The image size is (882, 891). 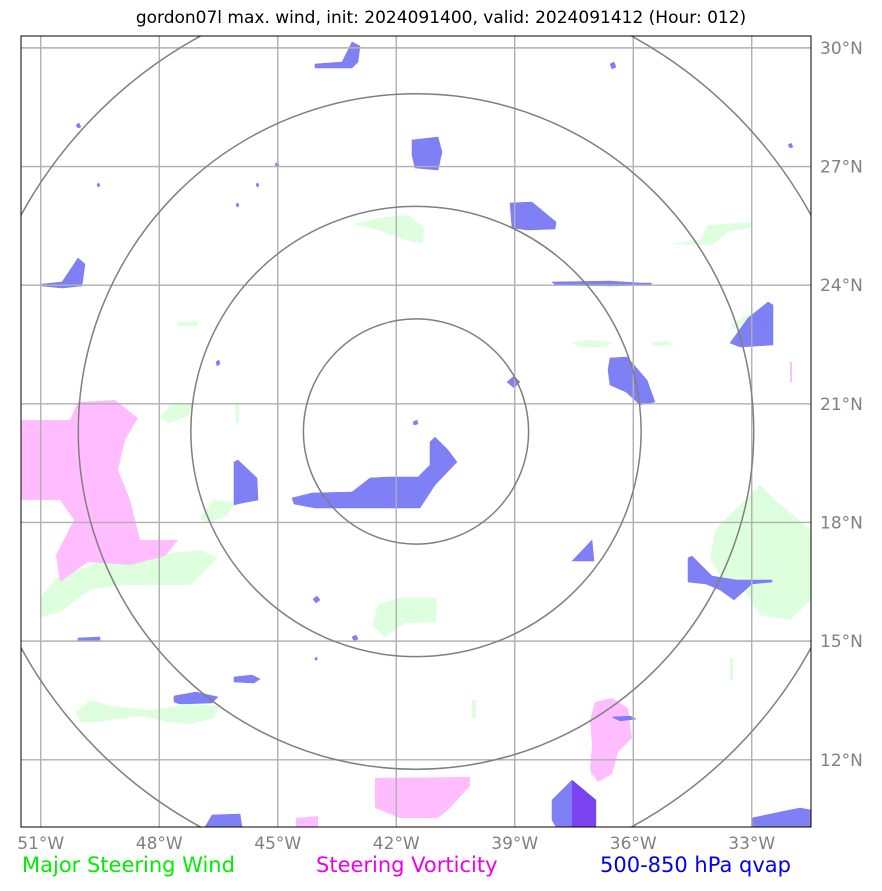 I want to click on longitude-tick-label: 48°W, so click(x=159, y=844).